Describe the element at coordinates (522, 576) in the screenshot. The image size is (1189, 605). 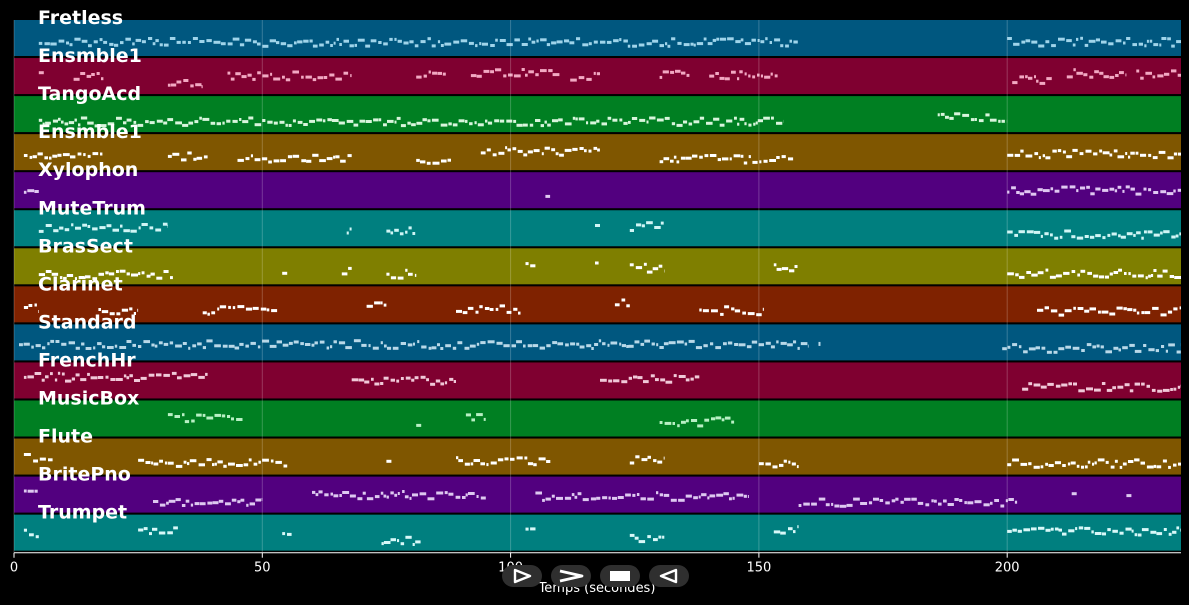
I see `play-button` at that location.